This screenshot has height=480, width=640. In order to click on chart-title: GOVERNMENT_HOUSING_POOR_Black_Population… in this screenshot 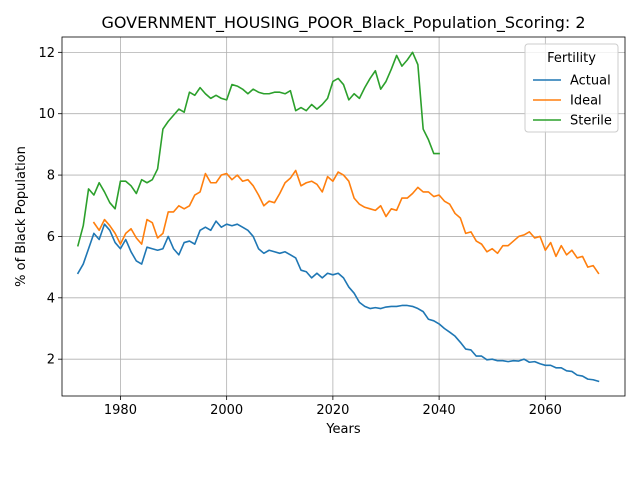, I will do `click(343, 23)`.